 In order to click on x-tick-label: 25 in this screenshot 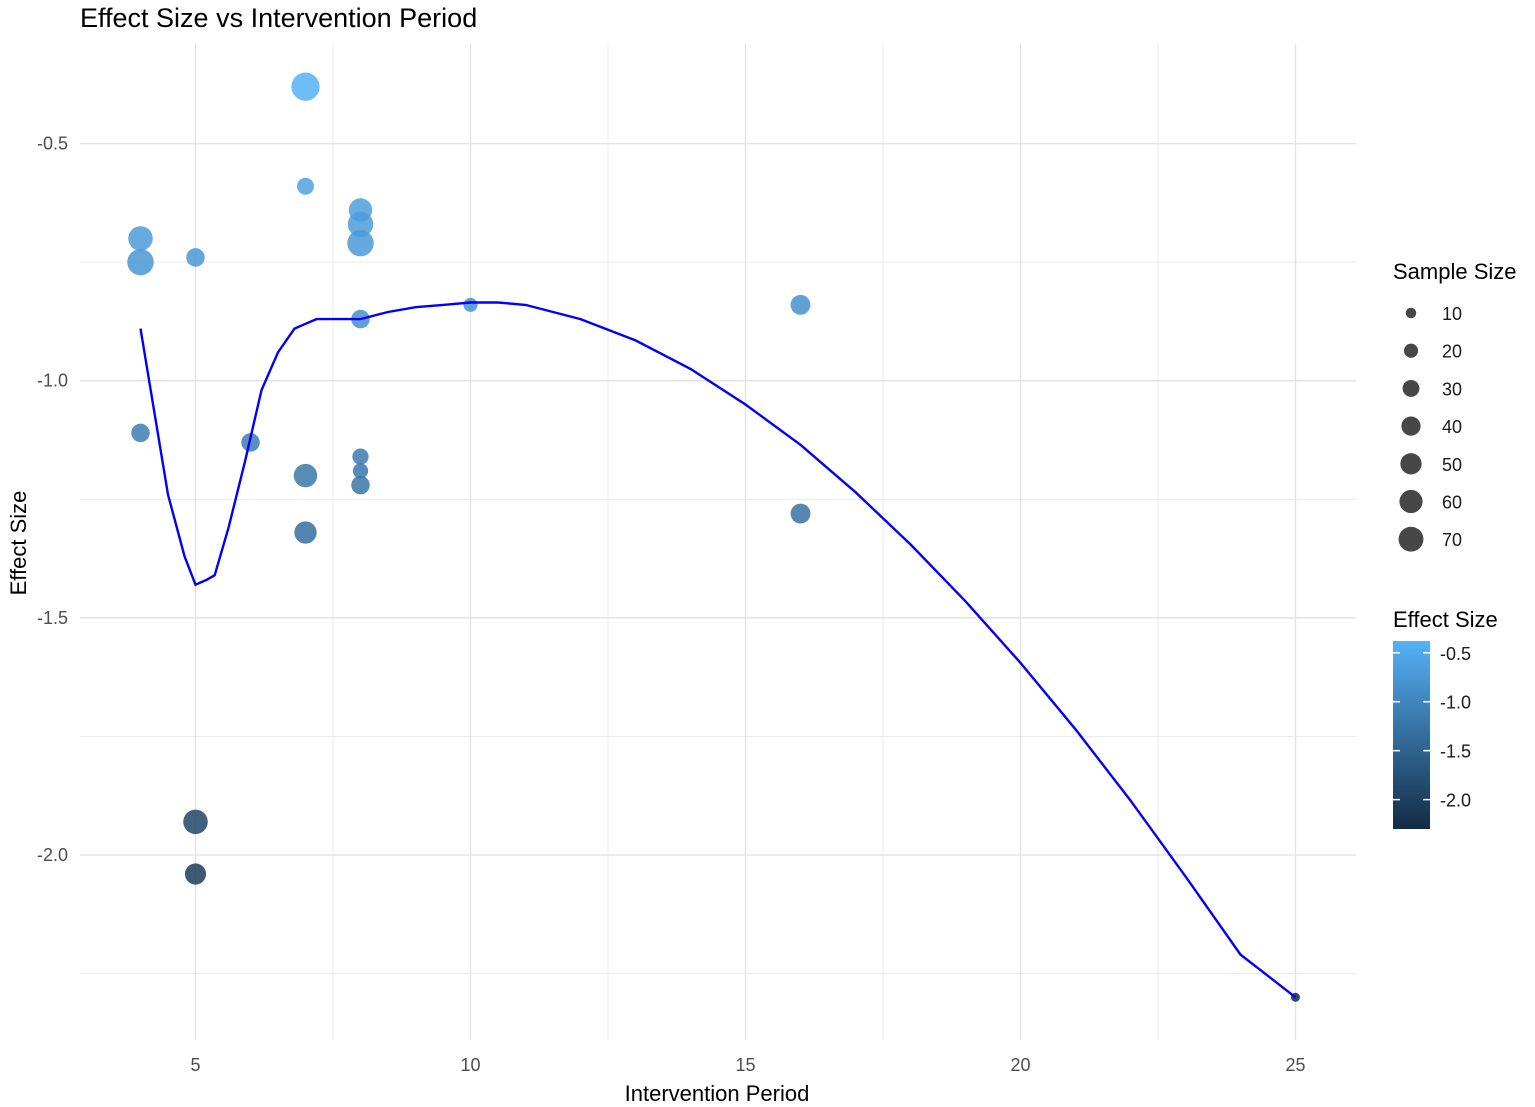, I will do `click(1295, 1065)`.